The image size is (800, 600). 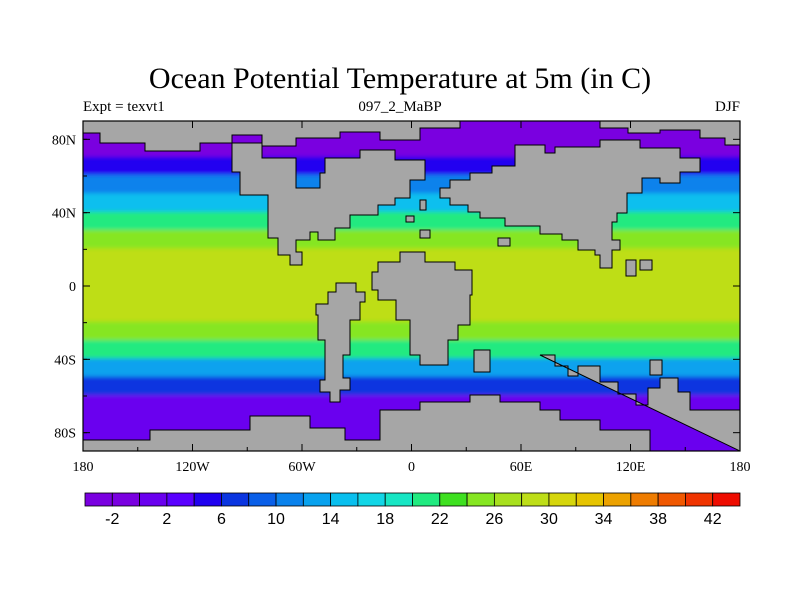 I want to click on land-africa, so click(x=422, y=308).